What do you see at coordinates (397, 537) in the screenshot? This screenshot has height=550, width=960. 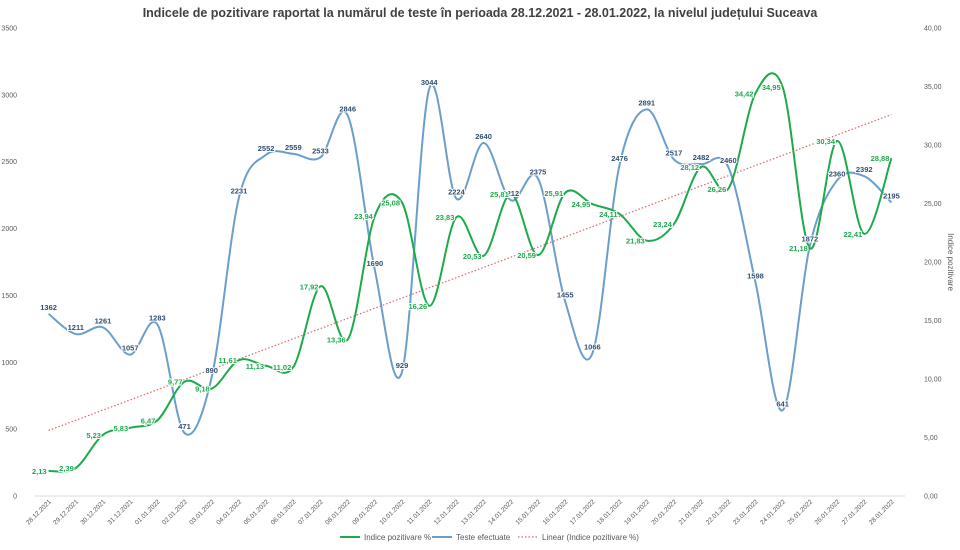 I see `legend-label-positivity: Indice pozitivare %` at bounding box center [397, 537].